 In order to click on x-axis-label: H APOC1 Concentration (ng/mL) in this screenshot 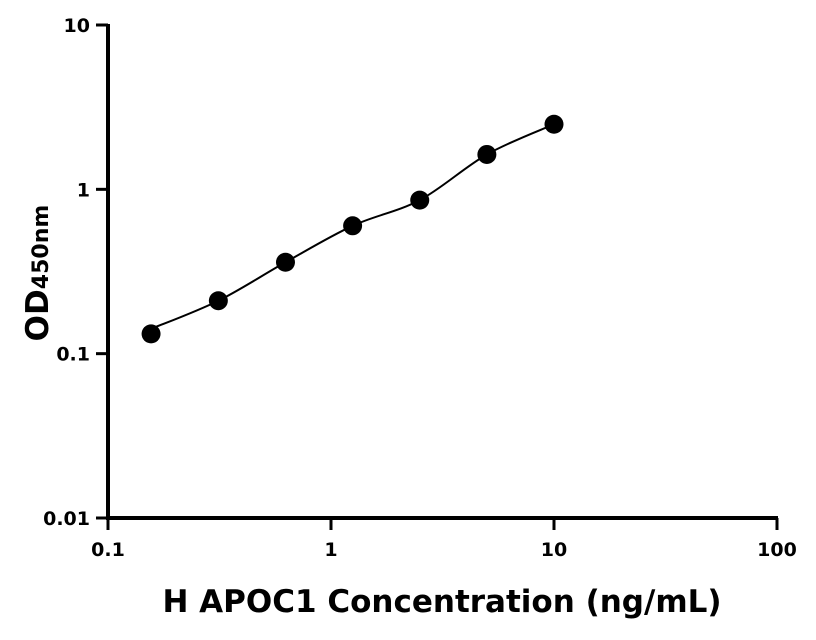, I will do `click(442, 602)`.